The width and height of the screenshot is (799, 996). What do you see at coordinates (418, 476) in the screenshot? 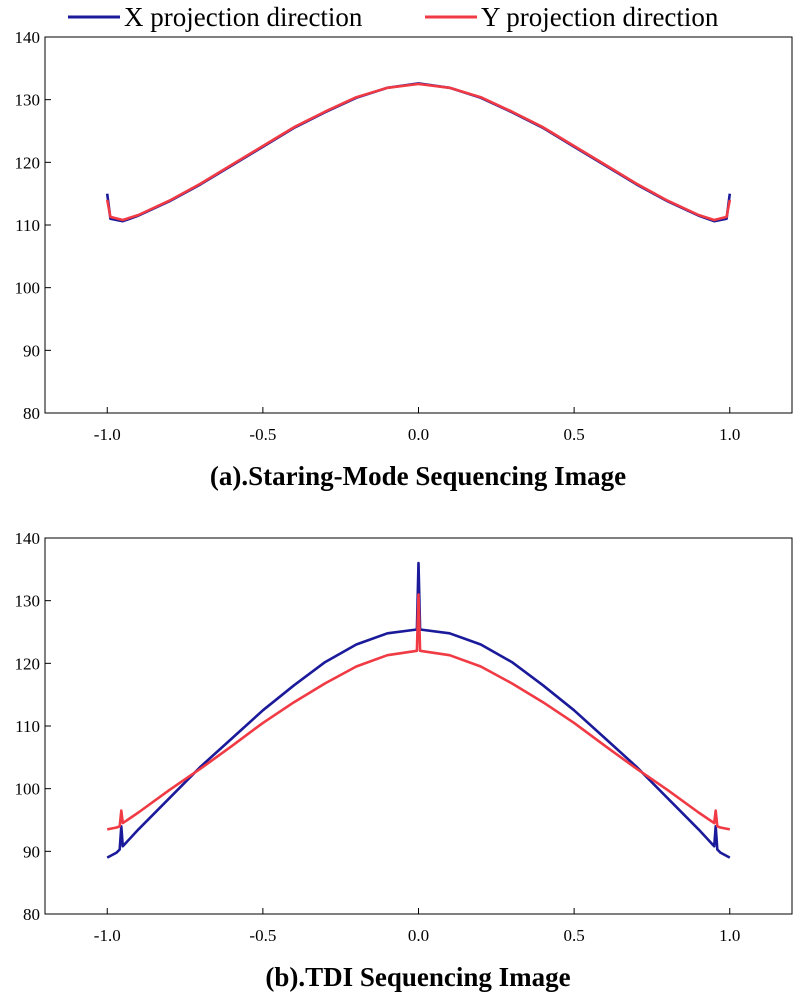
I see `panel-caption: (a).Staring-Mode Sequencing Image` at bounding box center [418, 476].